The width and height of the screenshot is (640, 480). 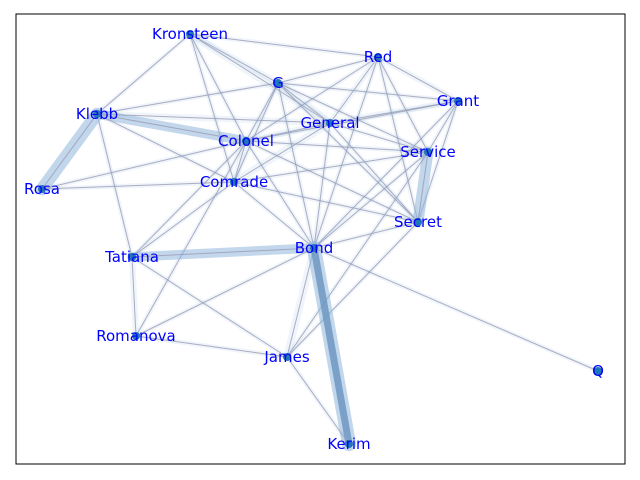 I want to click on node-label-q: Q, so click(x=598, y=371).